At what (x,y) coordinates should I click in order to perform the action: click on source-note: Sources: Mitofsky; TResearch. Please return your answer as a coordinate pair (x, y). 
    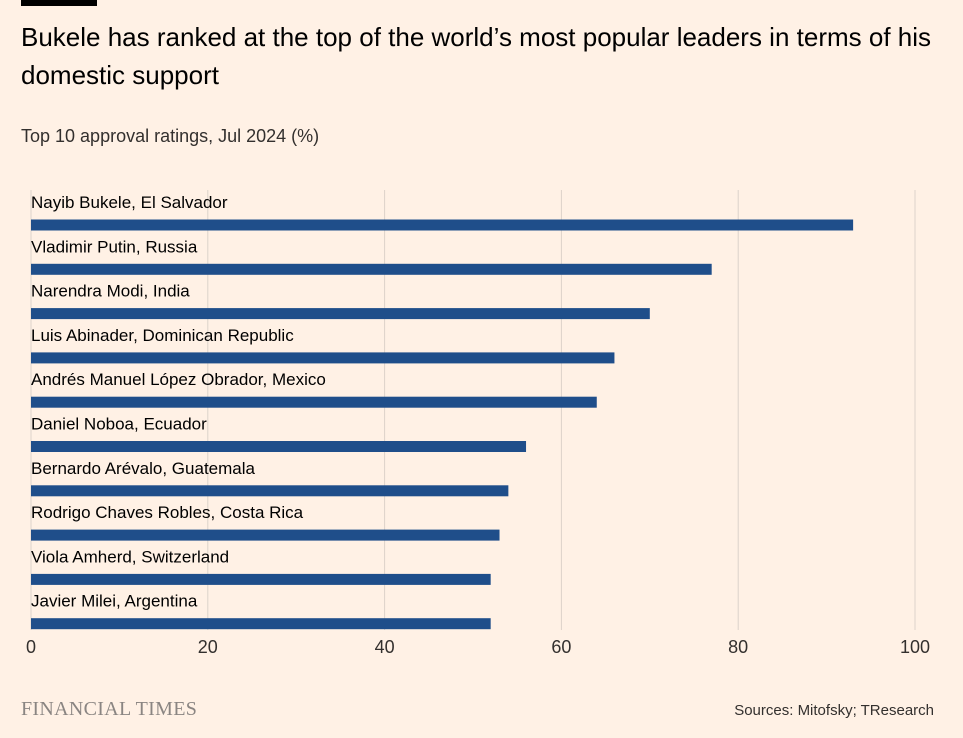
    Looking at the image, I should click on (834, 710).